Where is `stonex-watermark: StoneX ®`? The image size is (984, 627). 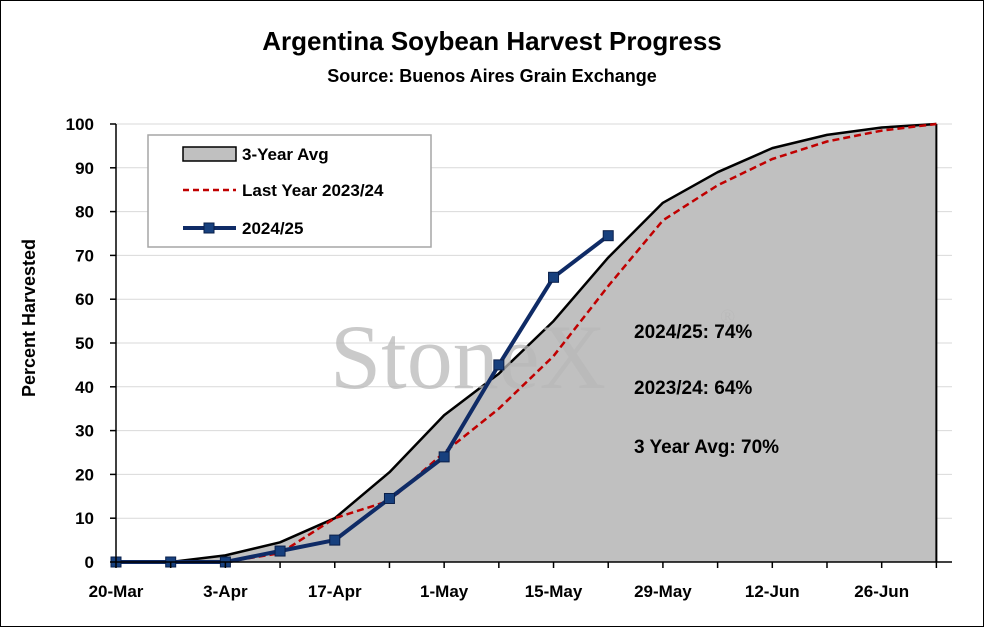 stonex-watermark: StoneX ® is located at coordinates (532, 357).